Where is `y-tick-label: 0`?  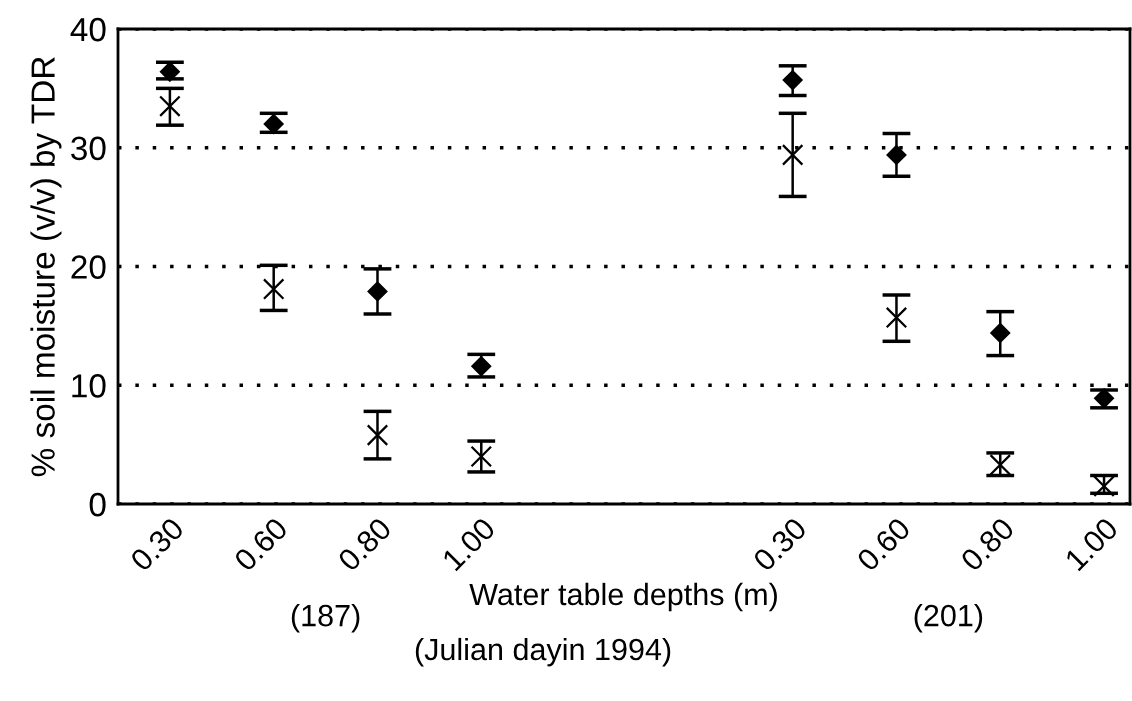
y-tick-label: 0 is located at coordinates (97, 504).